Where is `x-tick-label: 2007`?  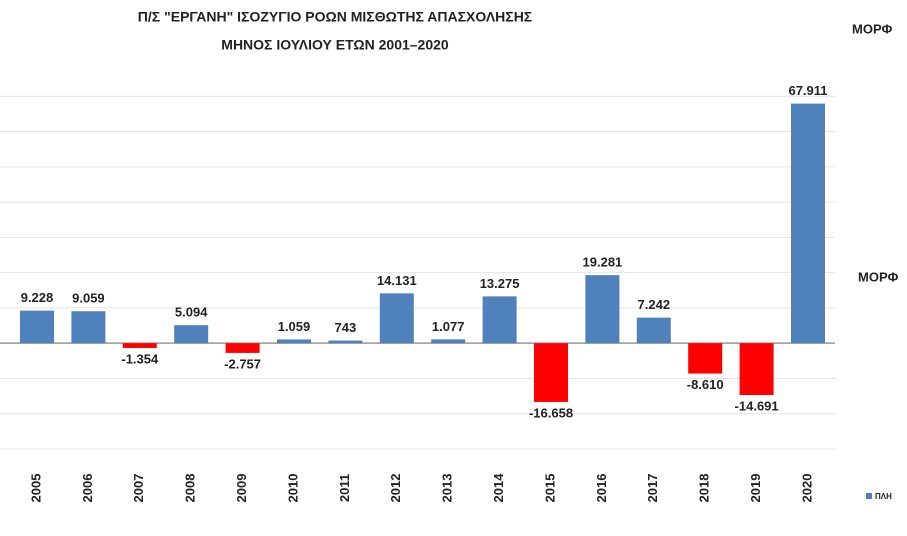 x-tick-label: 2007 is located at coordinates (138, 488).